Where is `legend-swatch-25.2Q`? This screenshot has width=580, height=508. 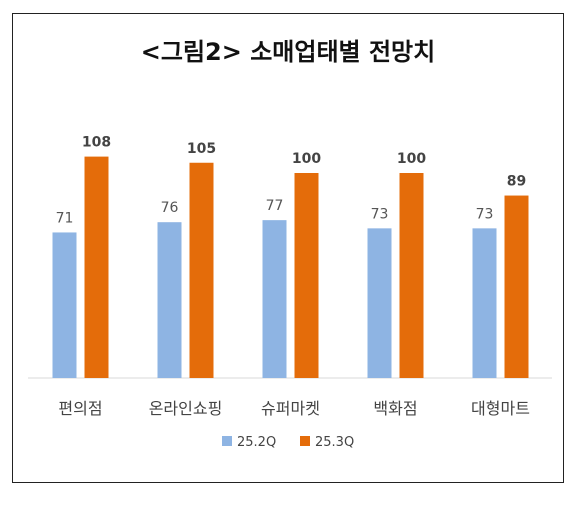
legend-swatch-25.2Q is located at coordinates (227, 441).